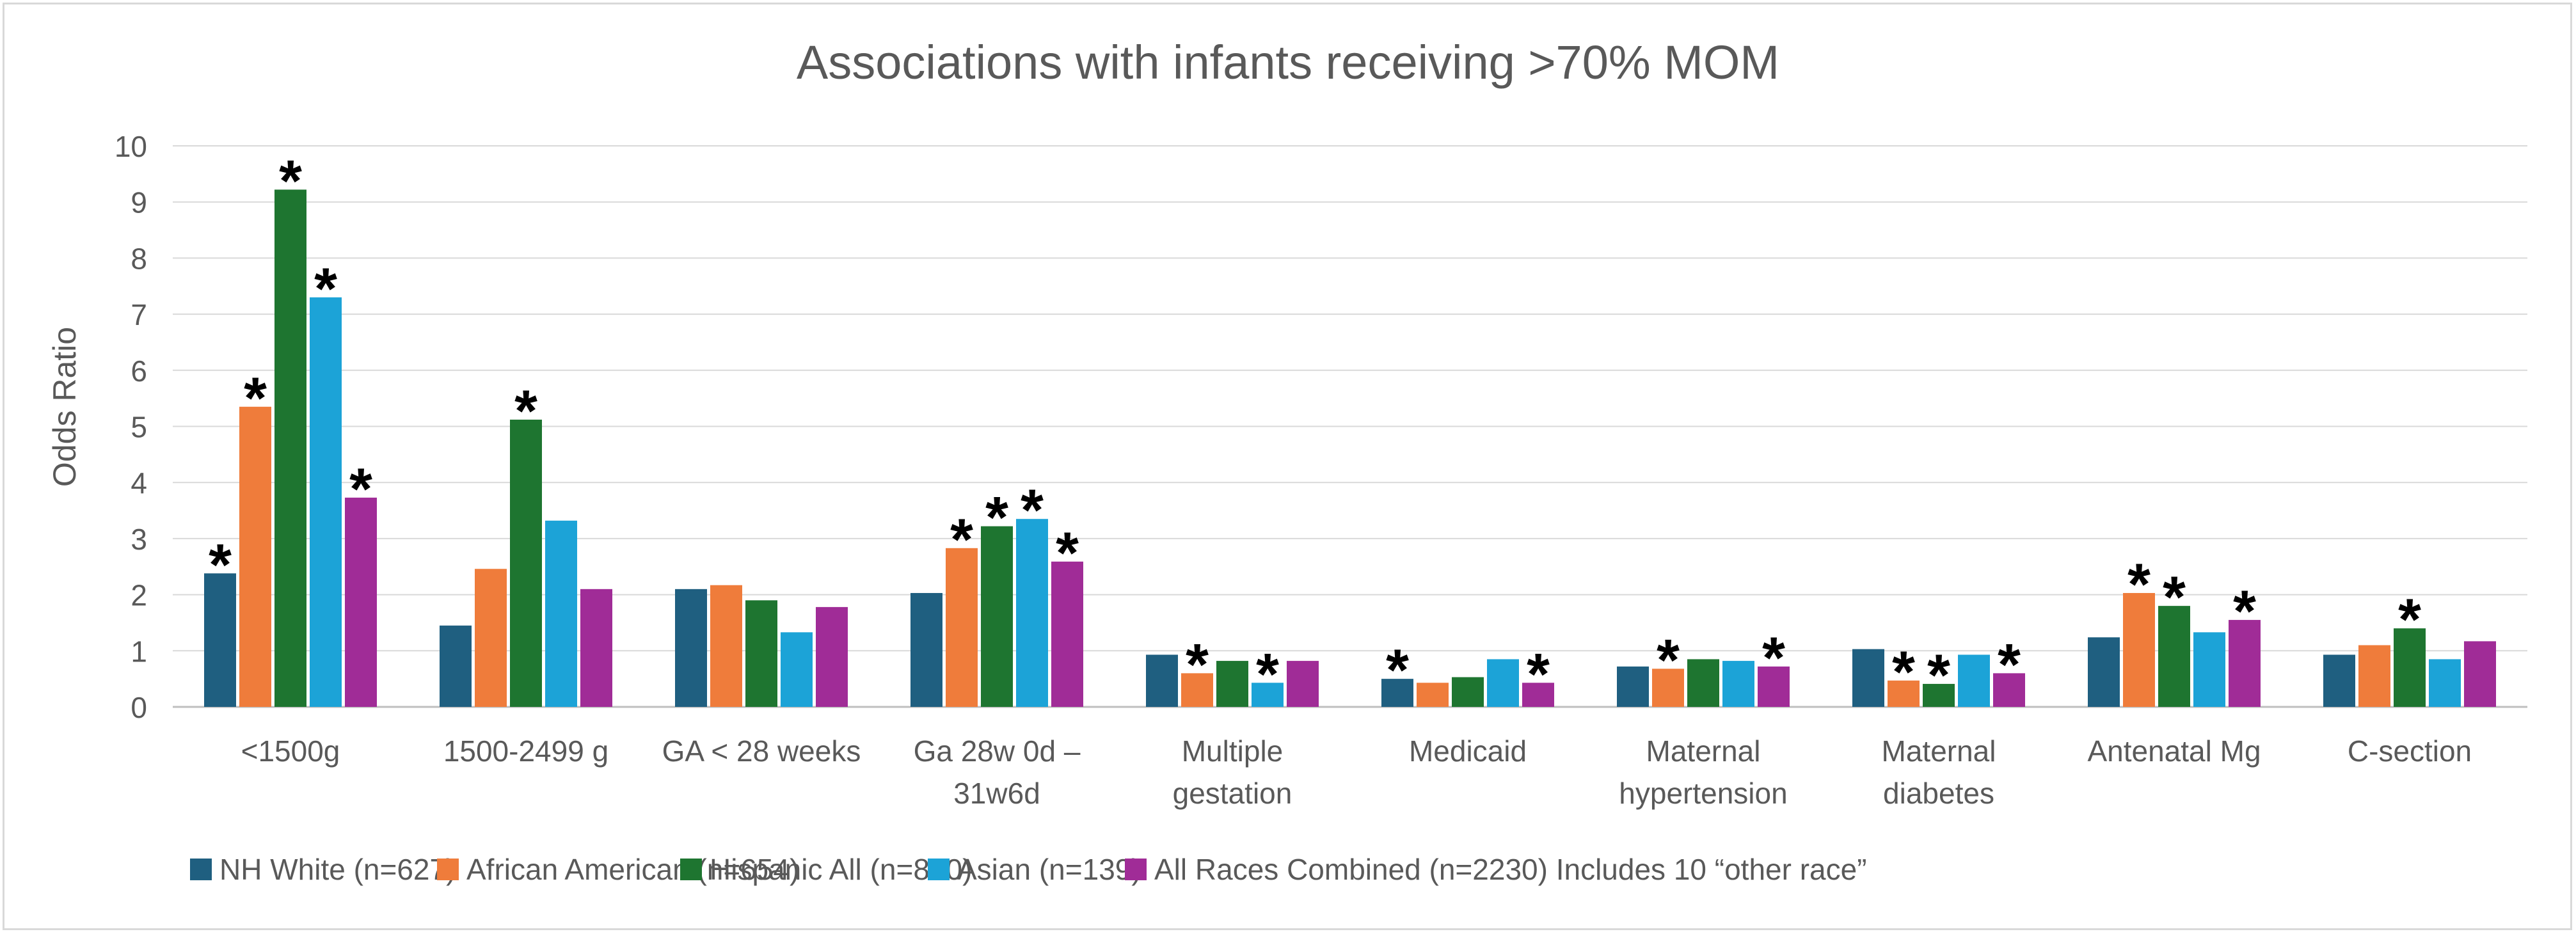 This screenshot has width=2576, height=934. I want to click on x-tick-label-line: C-section, so click(2410, 751).